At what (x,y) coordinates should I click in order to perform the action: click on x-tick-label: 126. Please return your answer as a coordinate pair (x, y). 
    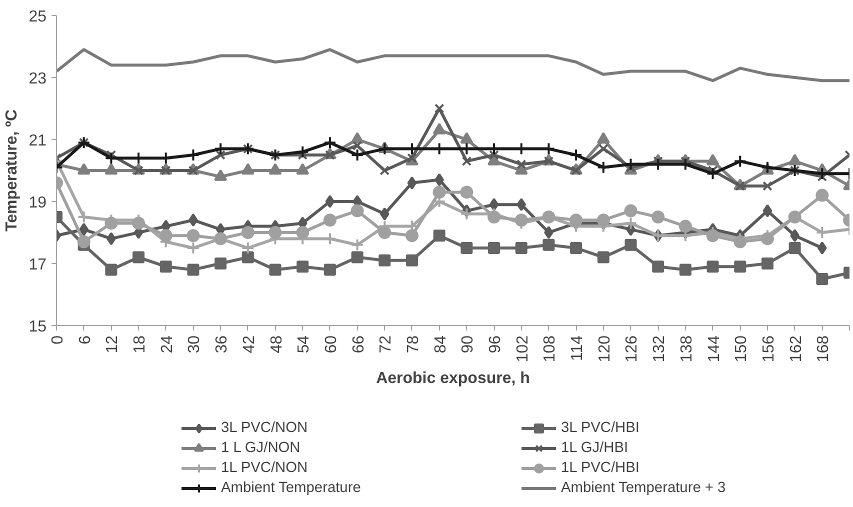
    Looking at the image, I should click on (632, 348).